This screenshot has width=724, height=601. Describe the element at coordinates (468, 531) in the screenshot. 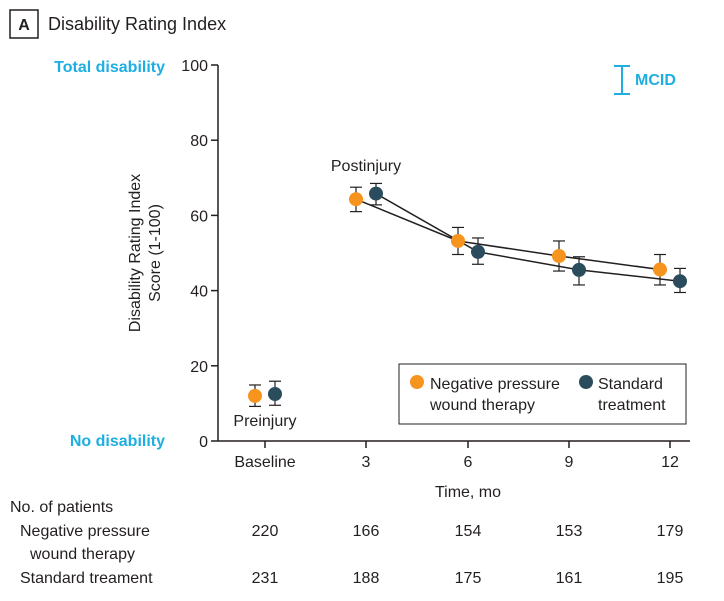

I see `patients-count: 154` at that location.